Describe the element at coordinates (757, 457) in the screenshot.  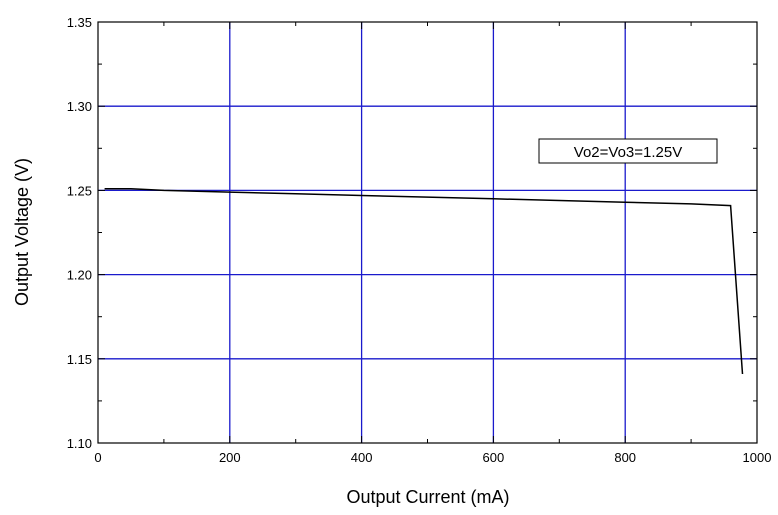
I see `x-tick-label: 1000` at that location.